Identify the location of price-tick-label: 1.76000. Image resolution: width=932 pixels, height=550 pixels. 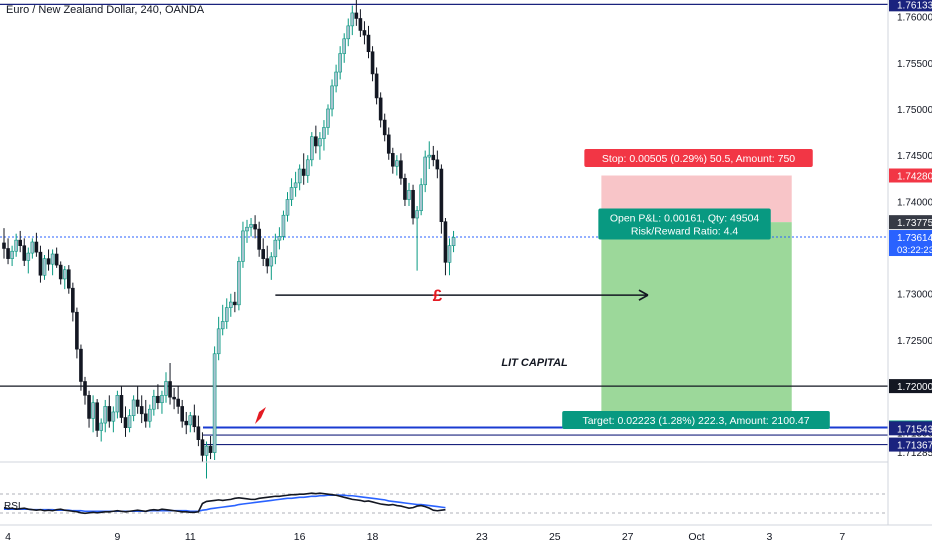
(914, 18).